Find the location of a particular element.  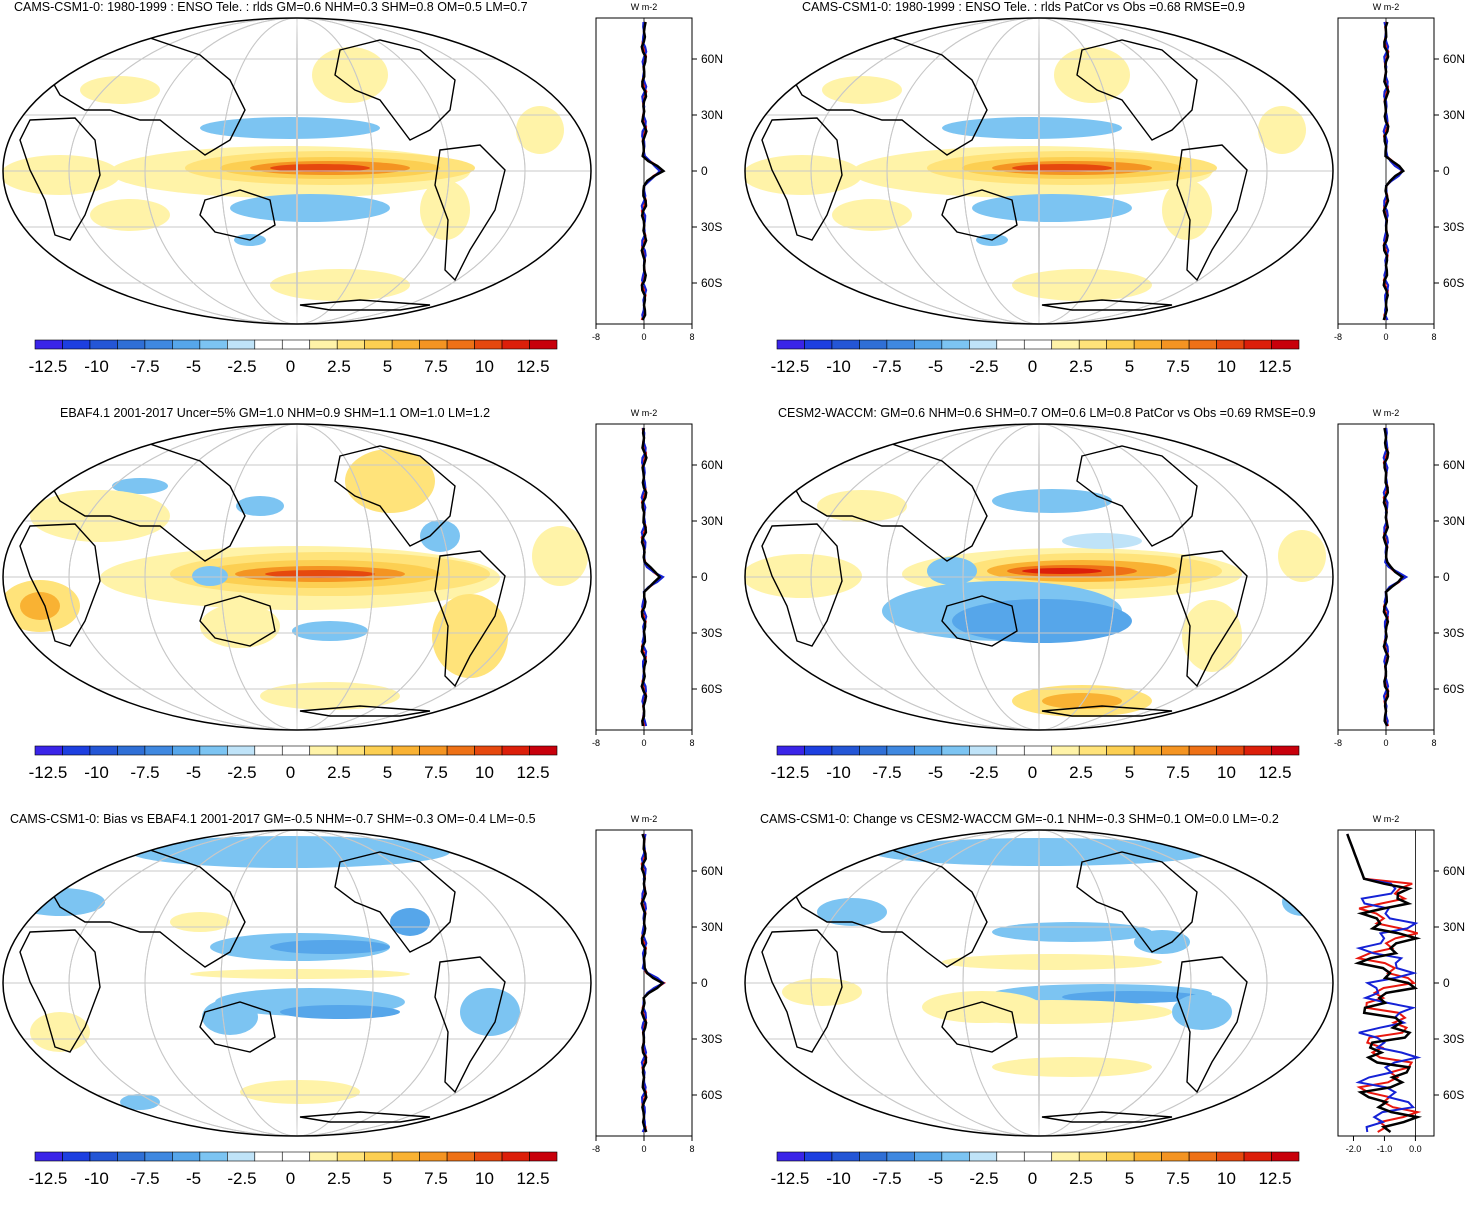

zonal-mean-plot: W m-2 60N 30N 0 30S 60S -8 0 8 is located at coordinates (1399, 578).